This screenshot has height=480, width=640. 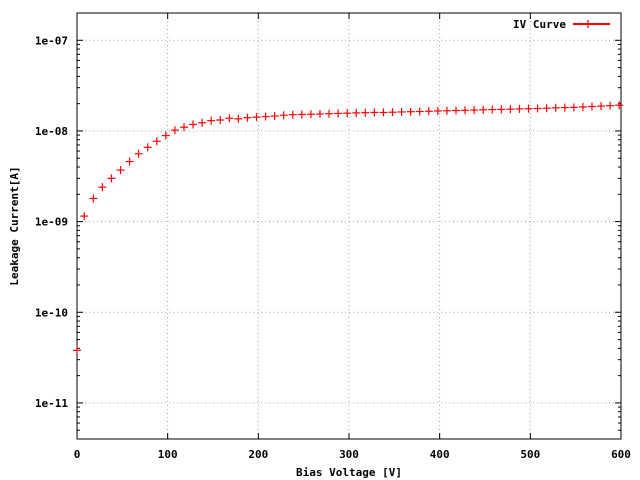 What do you see at coordinates (51, 403) in the screenshot?
I see `y-tick-label: 1e-11` at bounding box center [51, 403].